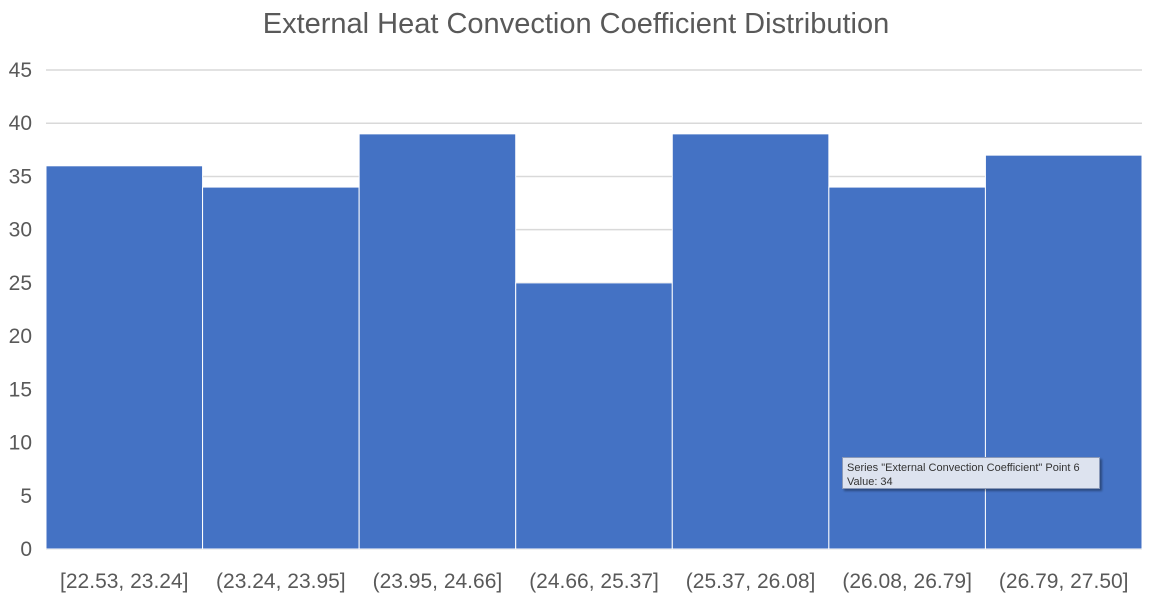 This screenshot has height=604, width=1152. Describe the element at coordinates (20, 176) in the screenshot. I see `y-tick-label: 35` at that location.